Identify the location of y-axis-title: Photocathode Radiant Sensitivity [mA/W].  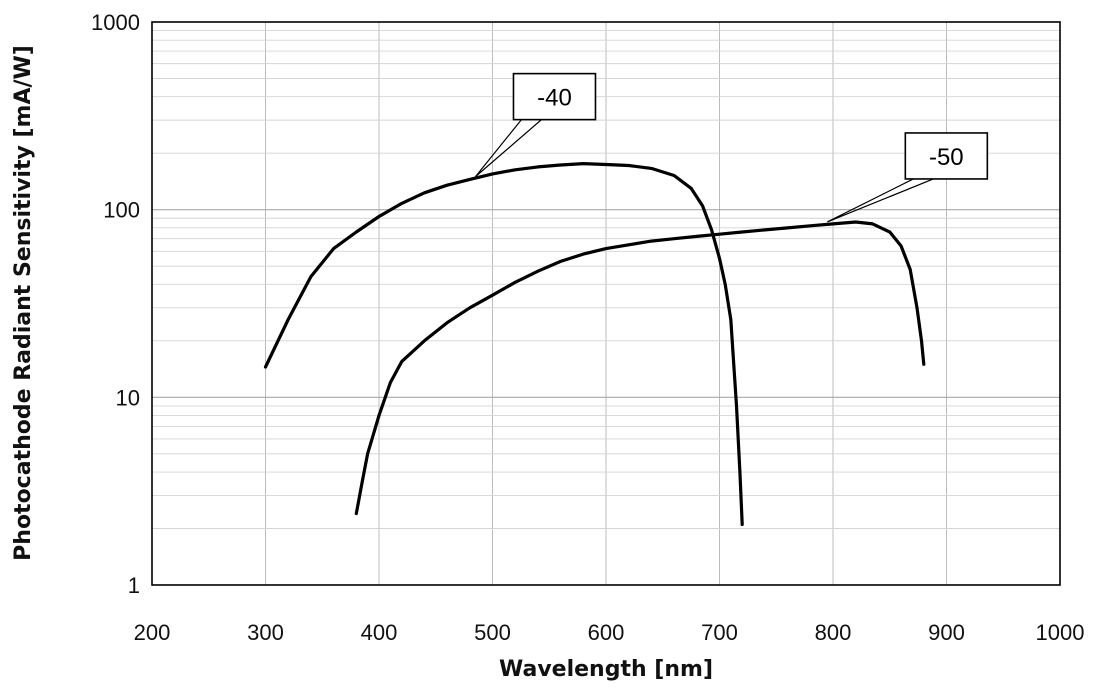
(23, 303).